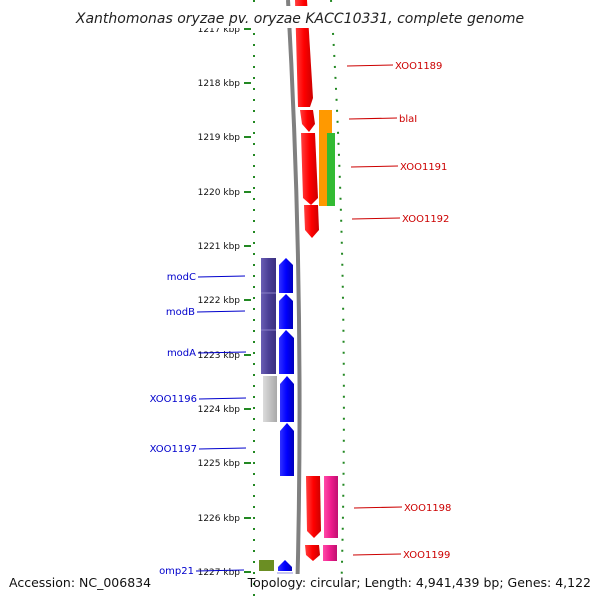  What do you see at coordinates (330, 553) in the screenshot?
I see `pink-feature-lower` at bounding box center [330, 553].